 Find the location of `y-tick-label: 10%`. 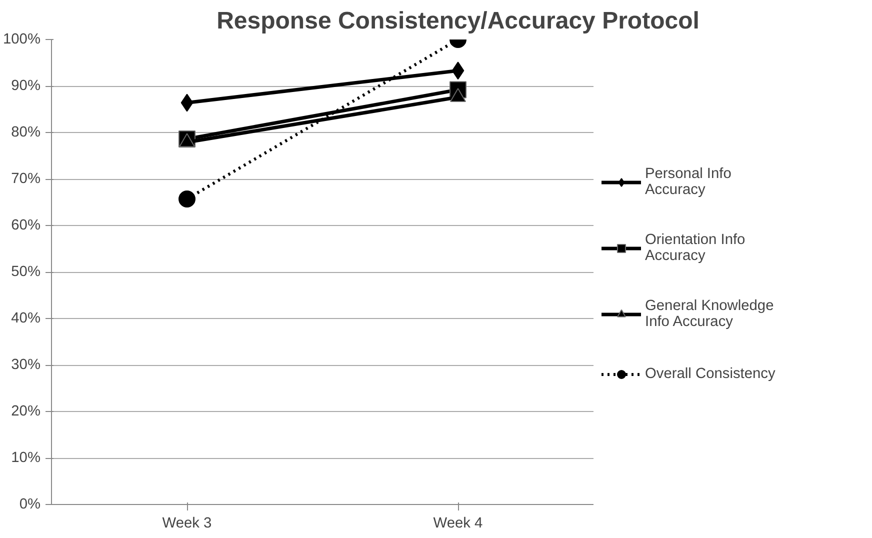

y-tick-label: 10% is located at coordinates (26, 458).